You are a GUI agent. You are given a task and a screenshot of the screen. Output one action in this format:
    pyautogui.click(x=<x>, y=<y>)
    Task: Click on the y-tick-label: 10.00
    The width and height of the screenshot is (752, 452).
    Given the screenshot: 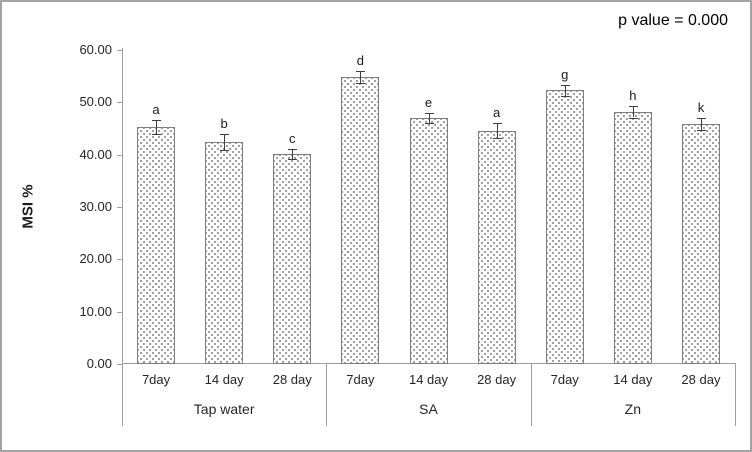 What is the action you would take?
    pyautogui.click(x=95, y=311)
    